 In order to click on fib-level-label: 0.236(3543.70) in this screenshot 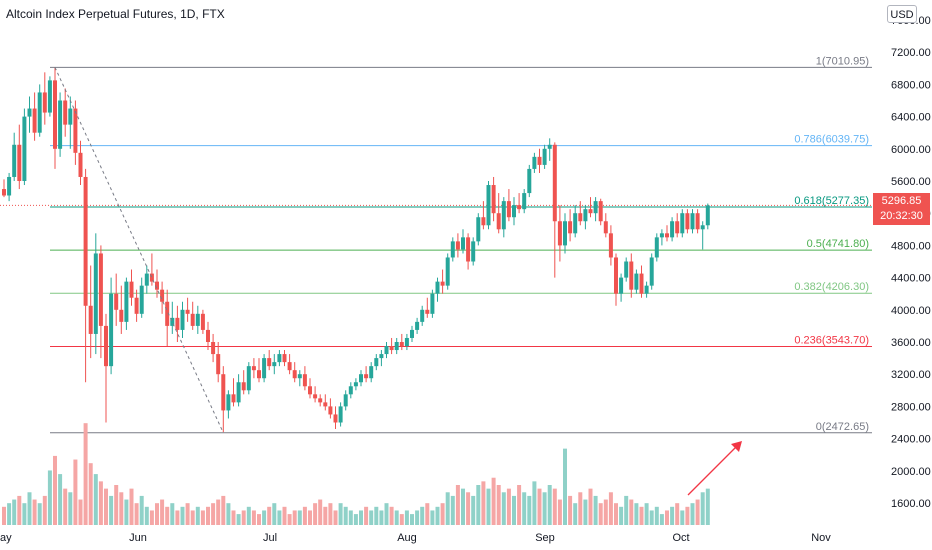, I will do `click(831, 341)`.